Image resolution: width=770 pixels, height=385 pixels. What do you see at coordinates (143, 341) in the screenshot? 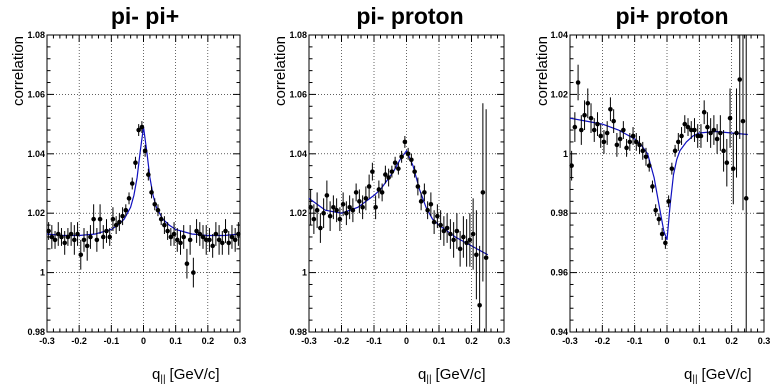
I see `x-tick-label: 0` at bounding box center [143, 341].